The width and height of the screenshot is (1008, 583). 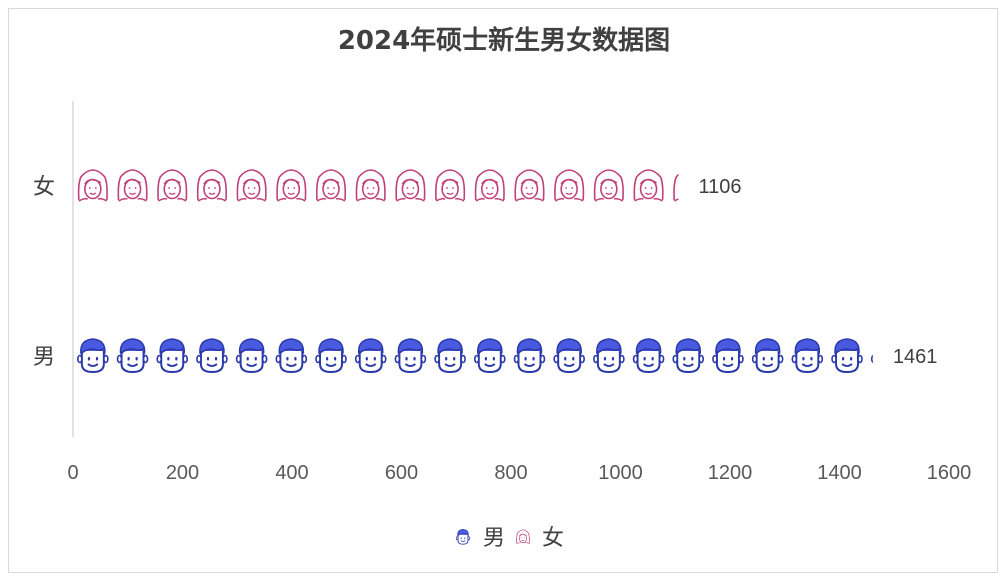 I want to click on x-tick-label: 1000, so click(x=620, y=473).